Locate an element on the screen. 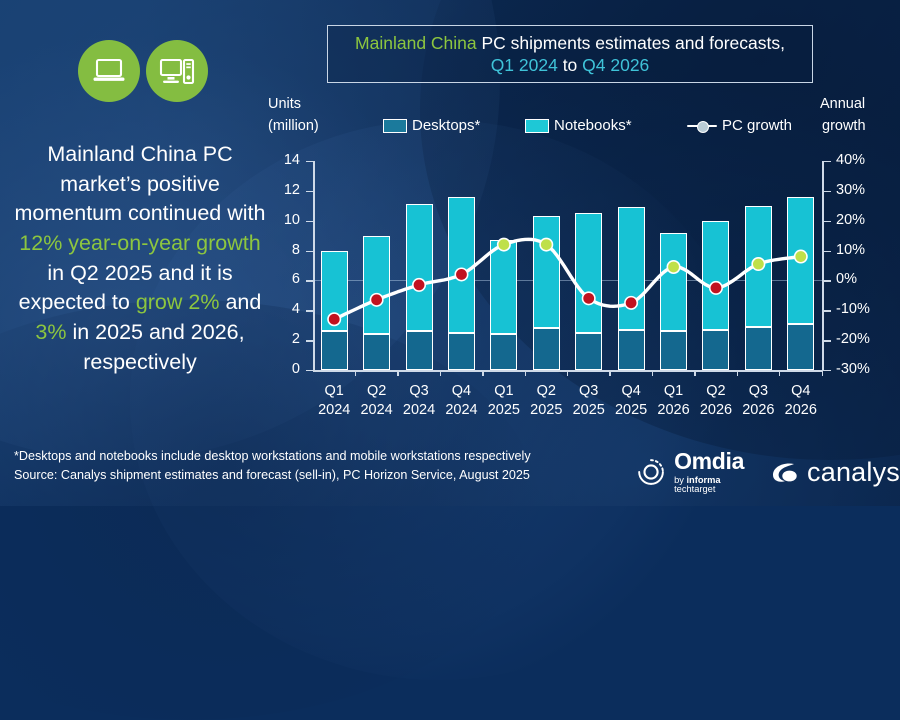 The image size is (900, 720). legend-swatch-desktops is located at coordinates (395, 125).